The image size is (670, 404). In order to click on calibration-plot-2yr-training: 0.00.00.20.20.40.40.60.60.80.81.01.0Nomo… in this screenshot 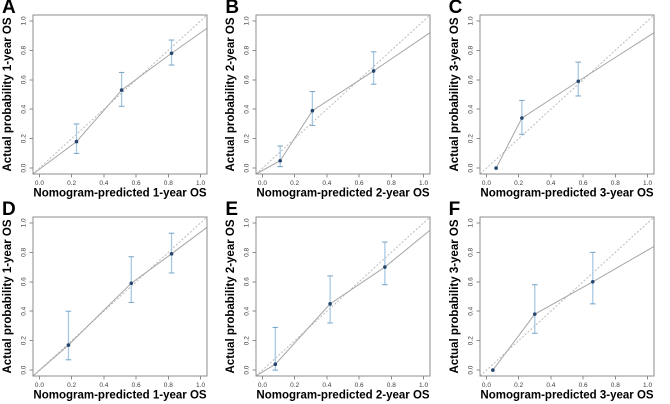, I will do `click(328, 107)`.